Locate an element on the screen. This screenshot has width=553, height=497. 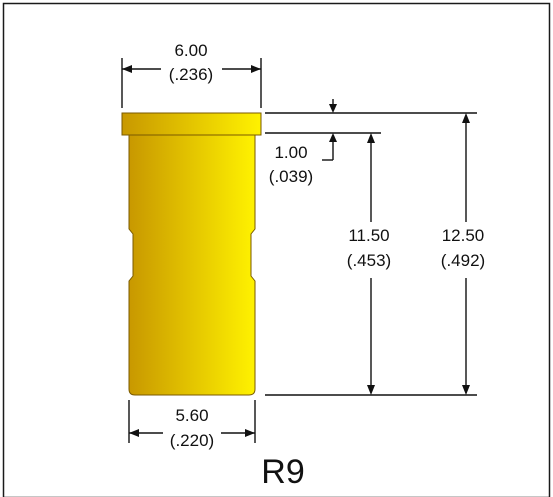
dim-top-width-in: (.236) is located at coordinates (191, 74).